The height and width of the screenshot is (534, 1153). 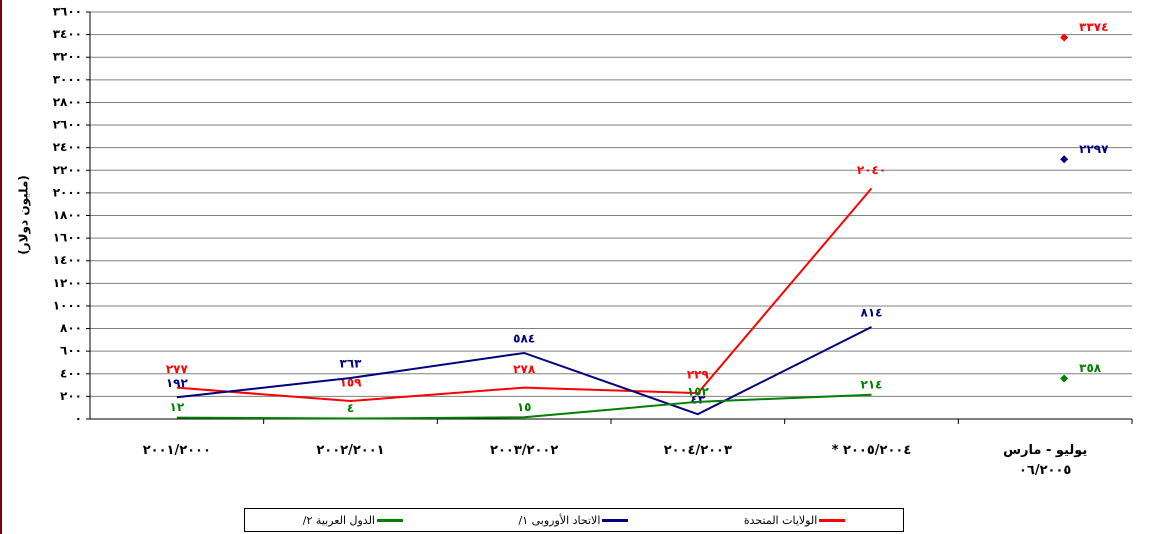 I want to click on data-label: ٢٧٧, so click(x=177, y=369).